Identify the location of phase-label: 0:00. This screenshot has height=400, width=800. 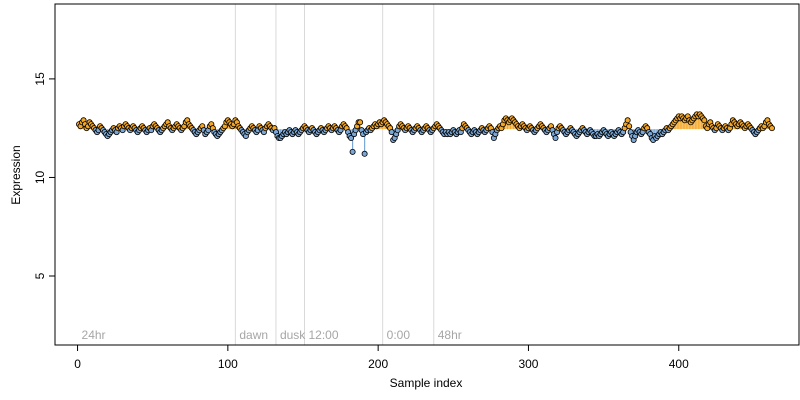
(399, 335).